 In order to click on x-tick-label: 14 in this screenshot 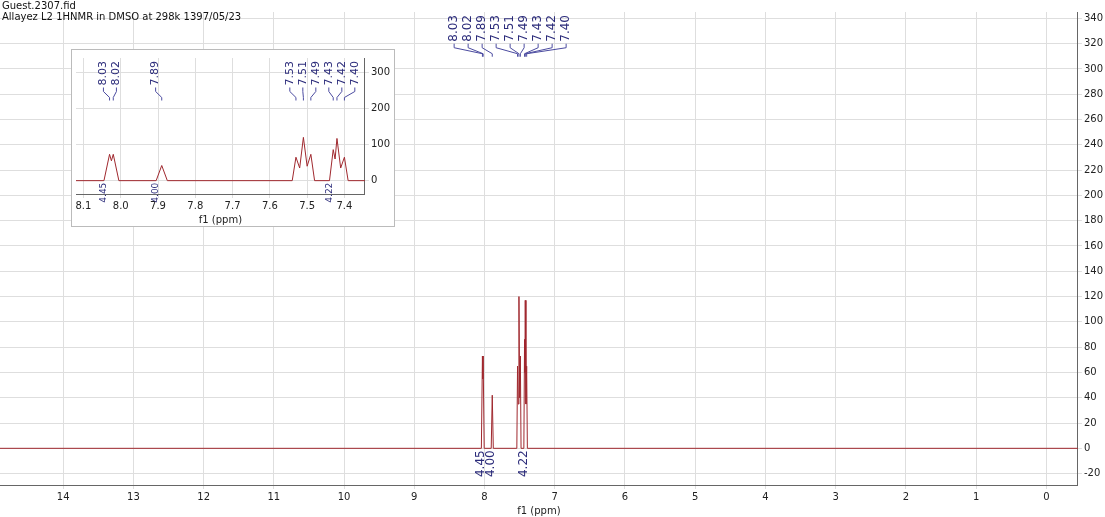, I will do `click(63, 496)`.